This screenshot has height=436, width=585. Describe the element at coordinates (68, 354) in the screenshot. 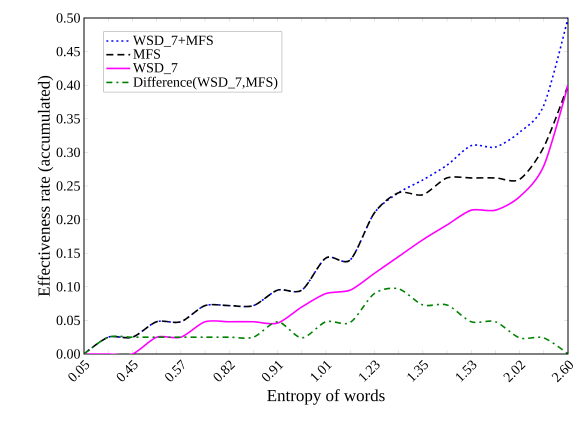

I see `y-tick-label: 0.00` at that location.